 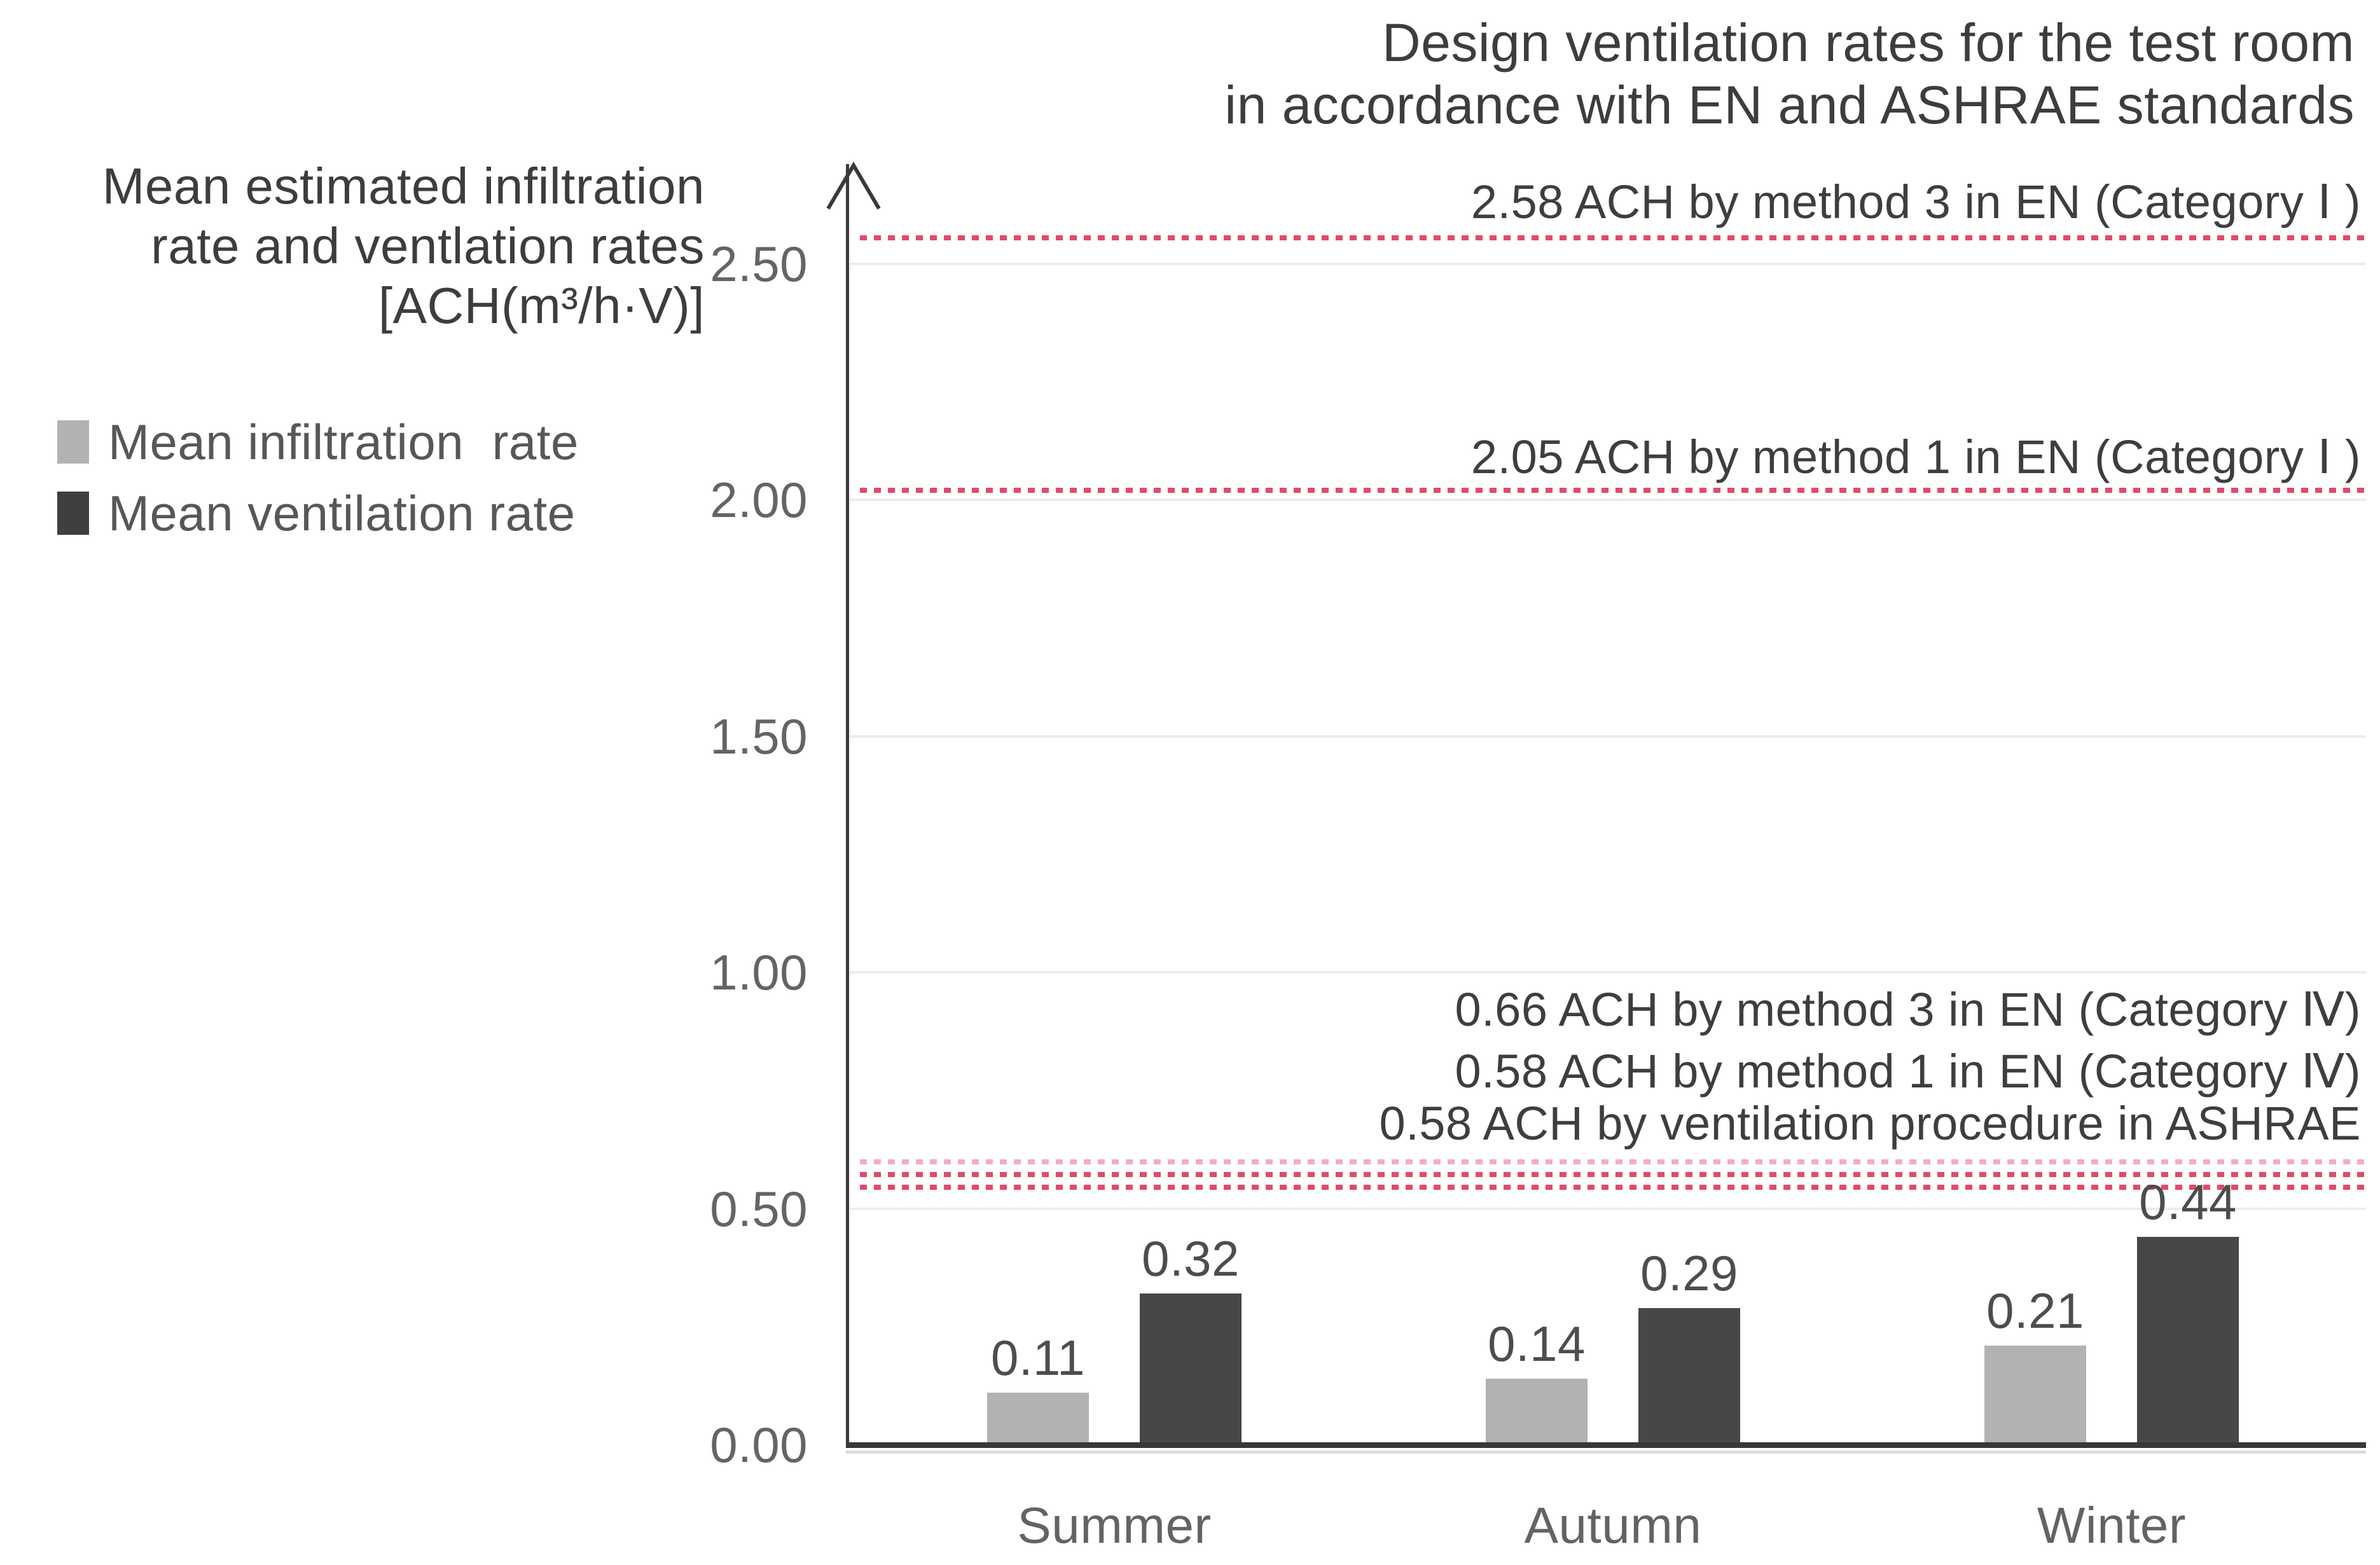 What do you see at coordinates (1613, 1525) in the screenshot?
I see `x-axis-label-autumn: Autumn` at bounding box center [1613, 1525].